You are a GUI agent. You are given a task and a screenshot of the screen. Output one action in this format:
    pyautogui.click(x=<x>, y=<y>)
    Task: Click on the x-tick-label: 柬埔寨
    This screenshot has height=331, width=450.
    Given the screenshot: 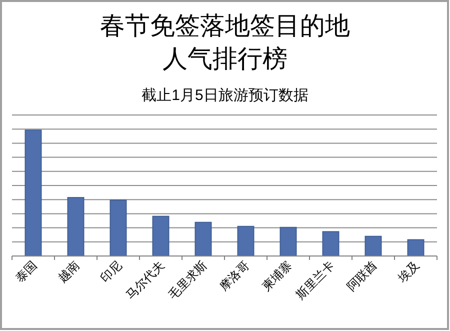 What is the action you would take?
    pyautogui.click(x=276, y=276)
    